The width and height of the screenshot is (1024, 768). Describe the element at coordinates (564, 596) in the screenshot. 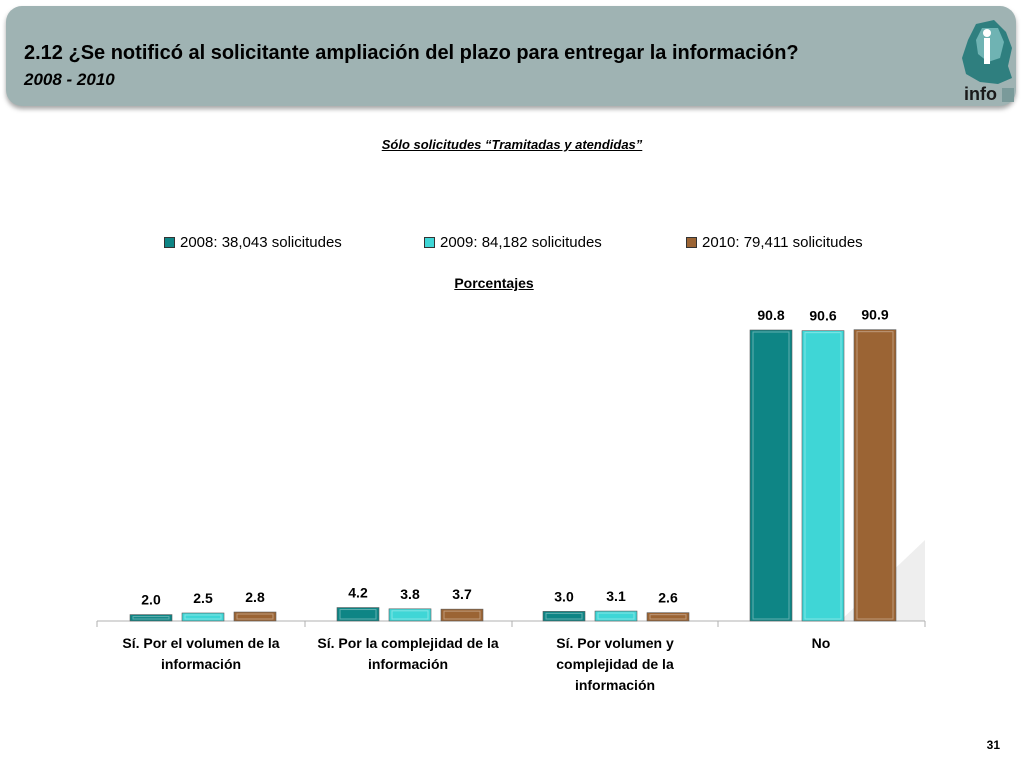

I see `data-label-s0-c2: 3.0` at that location.